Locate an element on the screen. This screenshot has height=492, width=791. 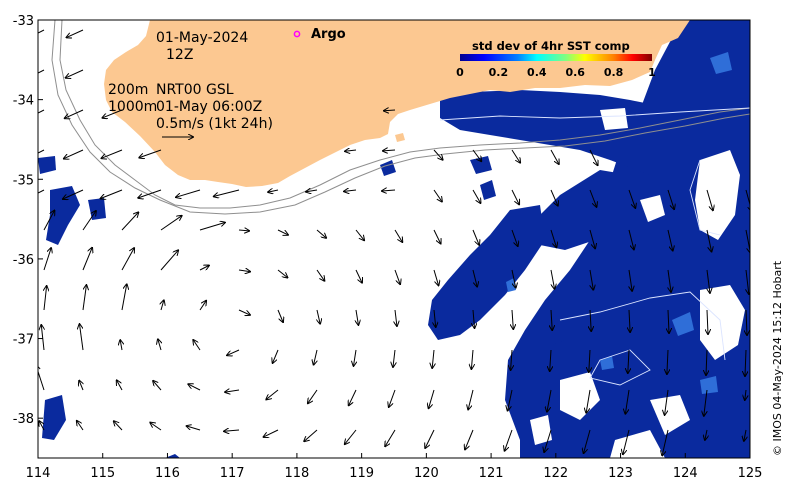
date-label: 01-May-2024 is located at coordinates (202, 38).